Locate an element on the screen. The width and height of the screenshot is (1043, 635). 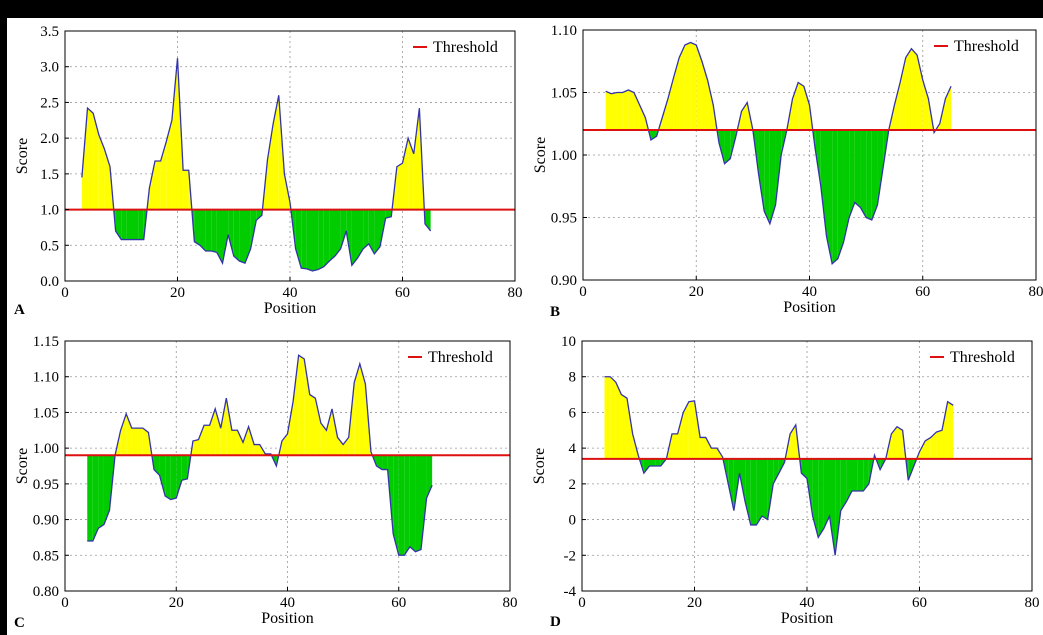
y-tick-label: 10 is located at coordinates (568, 342).